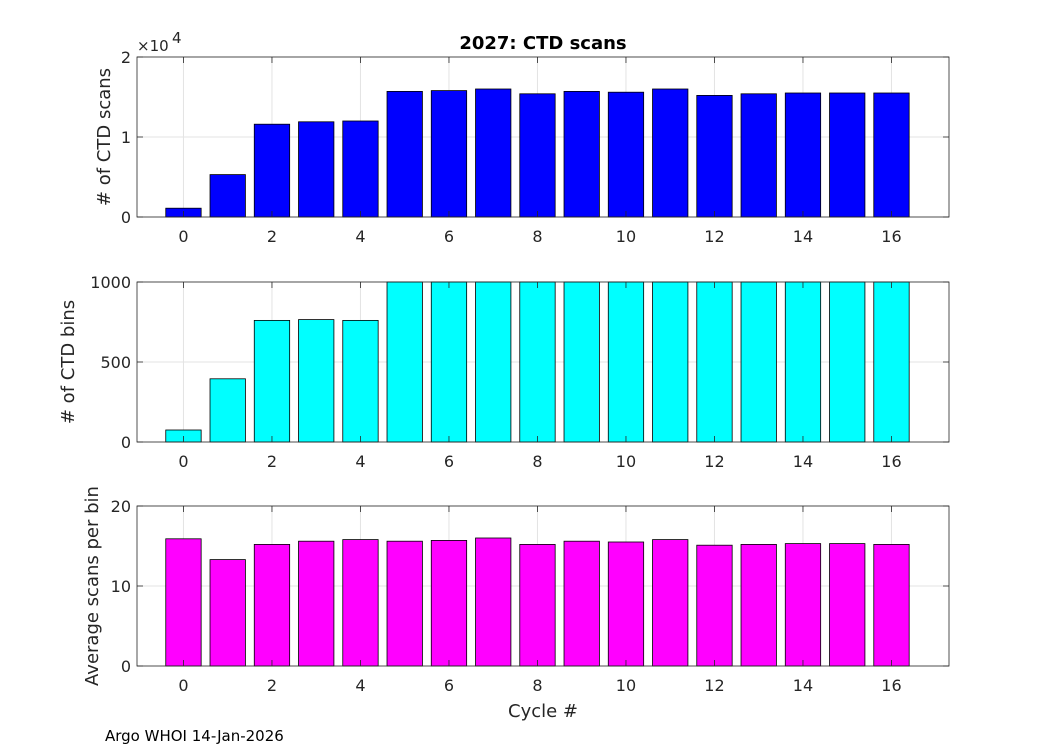  I want to click on x-axis-label: Cycle #, so click(543, 711).